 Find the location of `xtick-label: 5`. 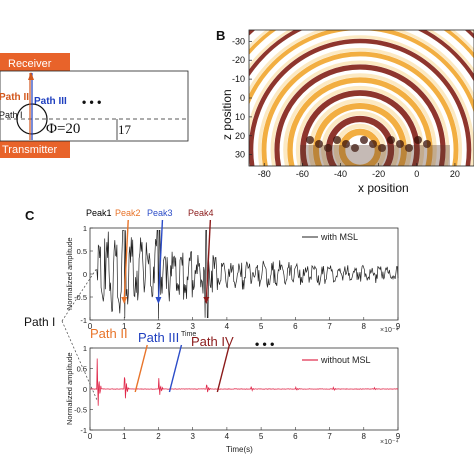

xtick-label: 5 is located at coordinates (261, 326).